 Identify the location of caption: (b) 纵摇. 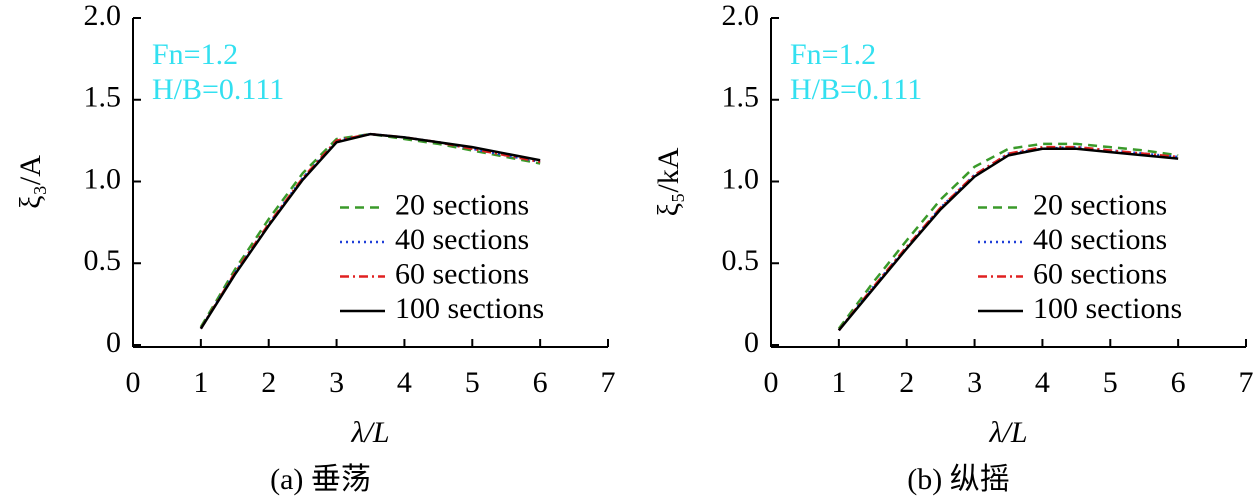
(958, 479).